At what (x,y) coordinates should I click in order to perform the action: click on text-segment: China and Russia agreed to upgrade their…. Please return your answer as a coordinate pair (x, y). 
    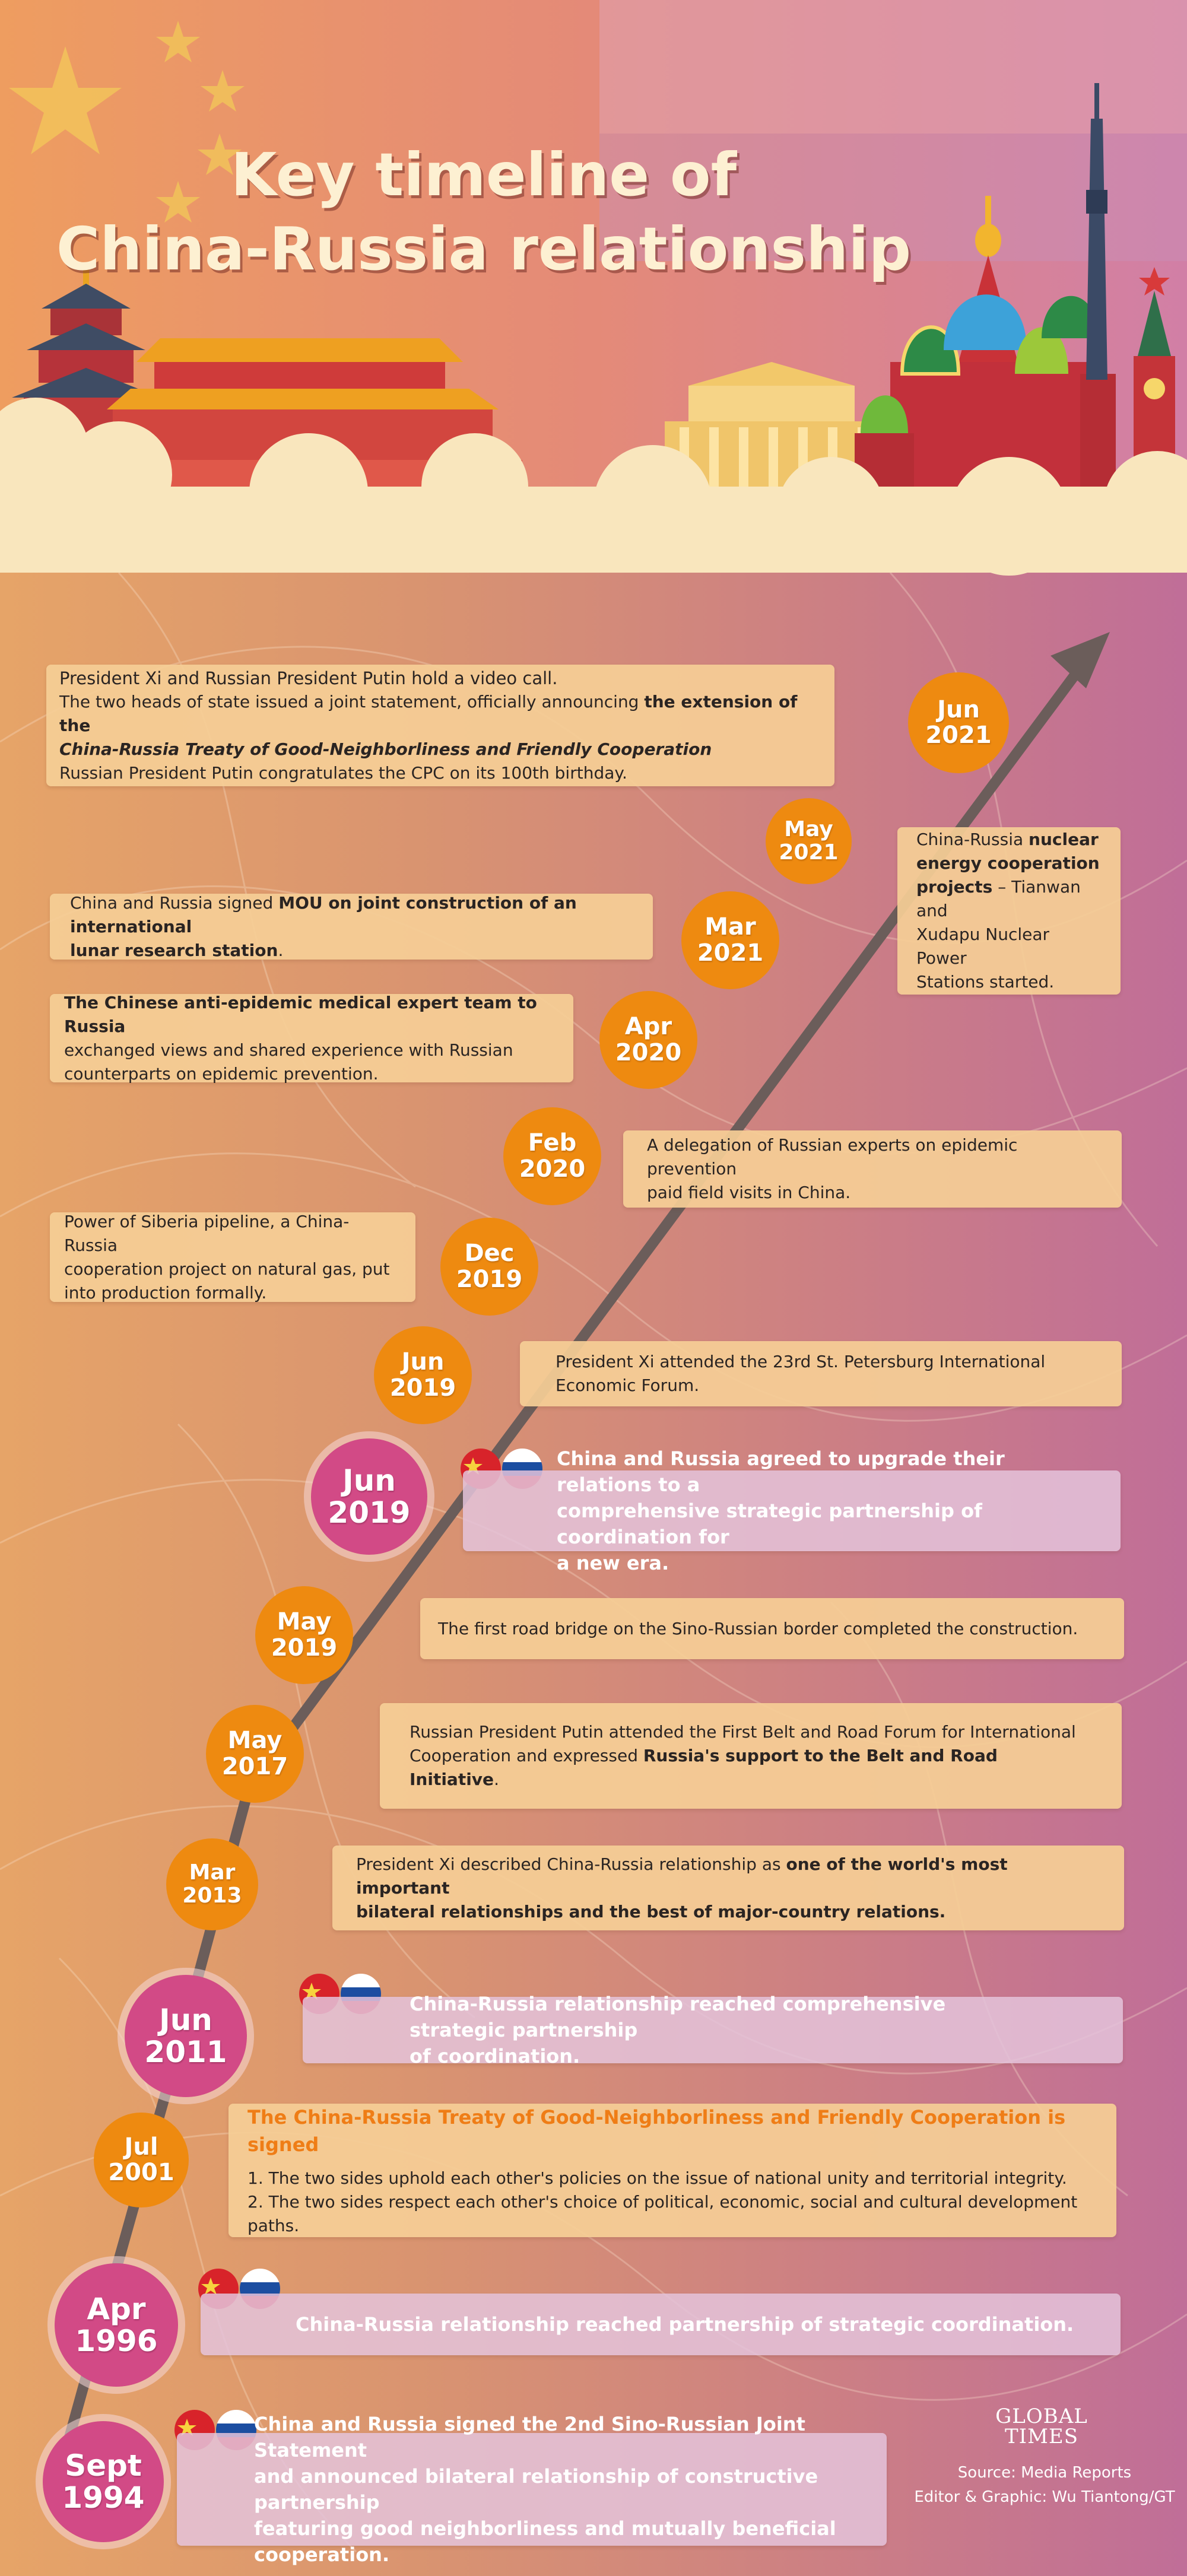
    Looking at the image, I should click on (781, 1471).